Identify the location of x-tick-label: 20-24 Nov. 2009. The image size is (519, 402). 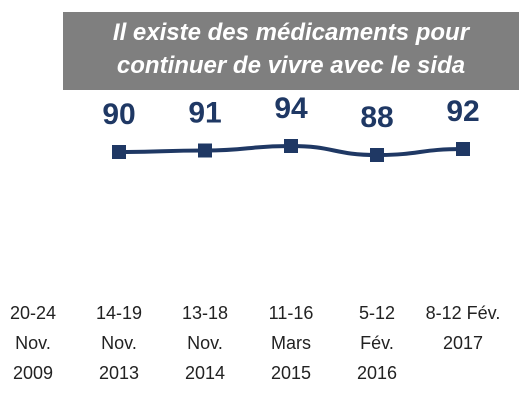
(33, 343).